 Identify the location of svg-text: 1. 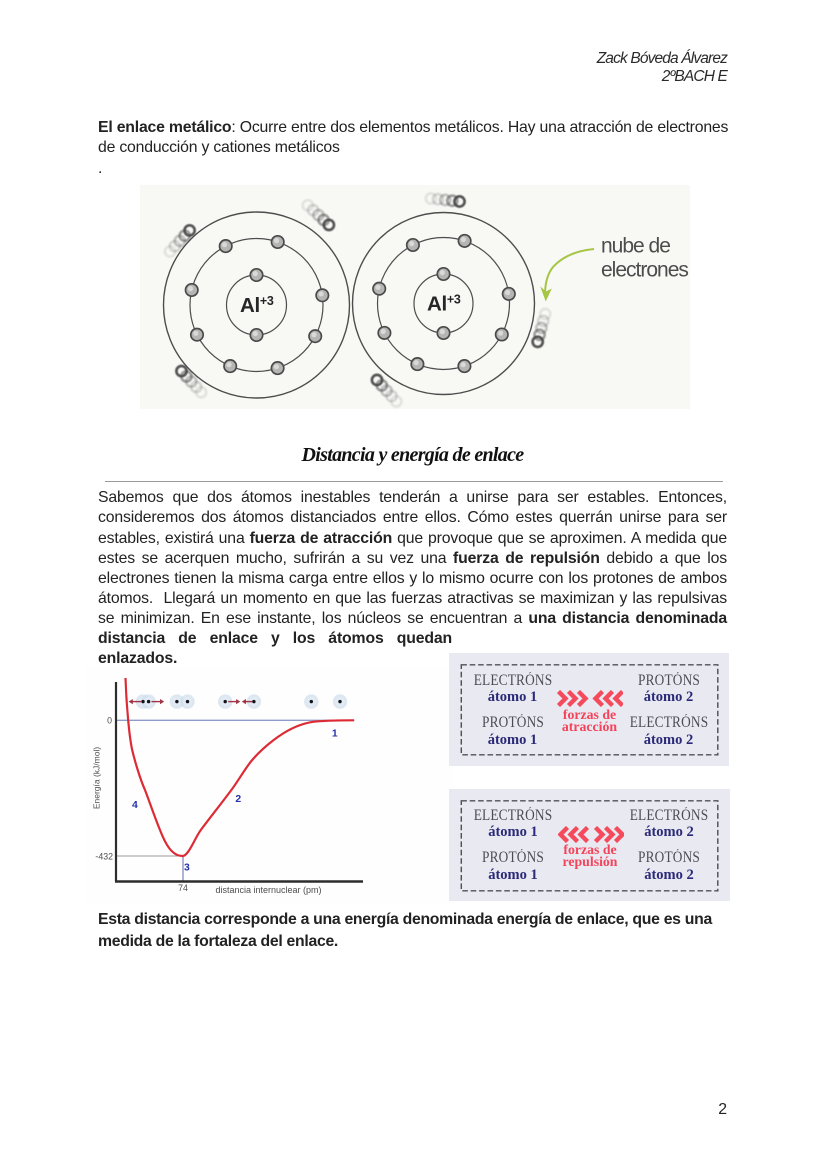
(335, 734).